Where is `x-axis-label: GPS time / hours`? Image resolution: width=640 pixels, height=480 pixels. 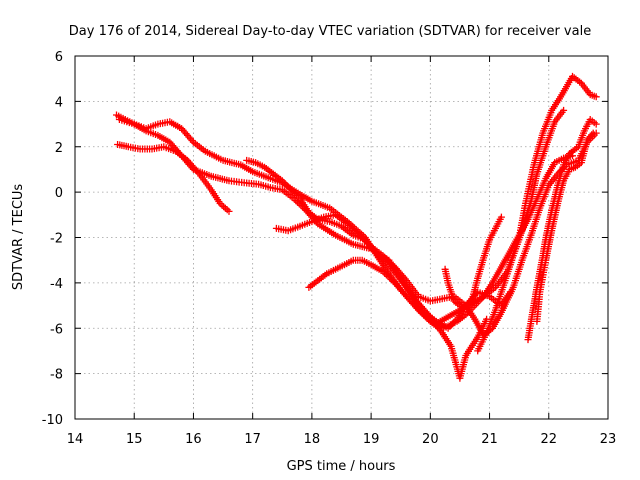
x-axis-label: GPS time / hours is located at coordinates (341, 466).